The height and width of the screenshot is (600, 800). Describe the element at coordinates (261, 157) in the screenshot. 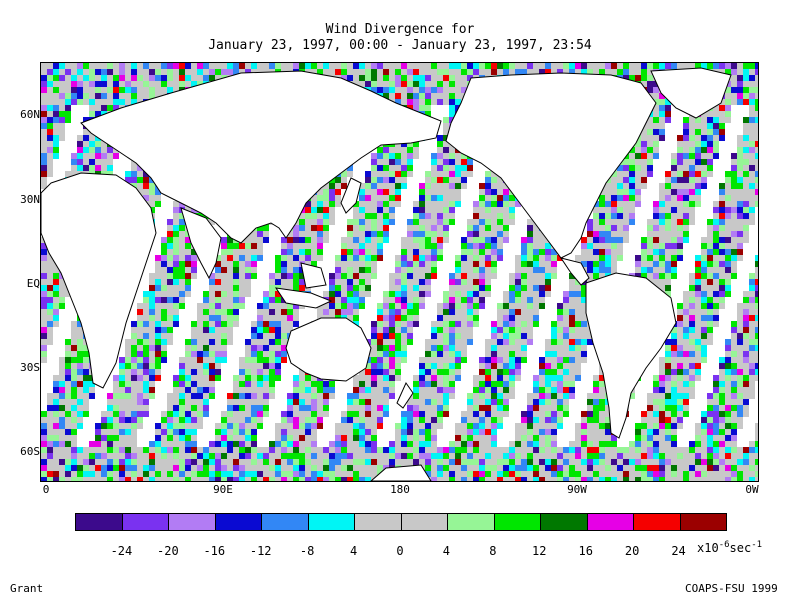

I see `eurasia-landmass` at that location.